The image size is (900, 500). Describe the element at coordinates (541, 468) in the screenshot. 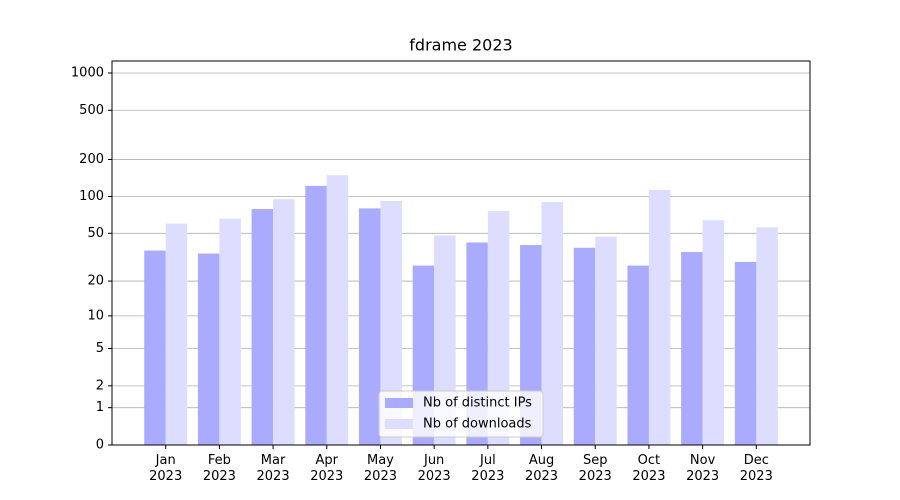

I see `x-tick-label: Aug 2023` at that location.